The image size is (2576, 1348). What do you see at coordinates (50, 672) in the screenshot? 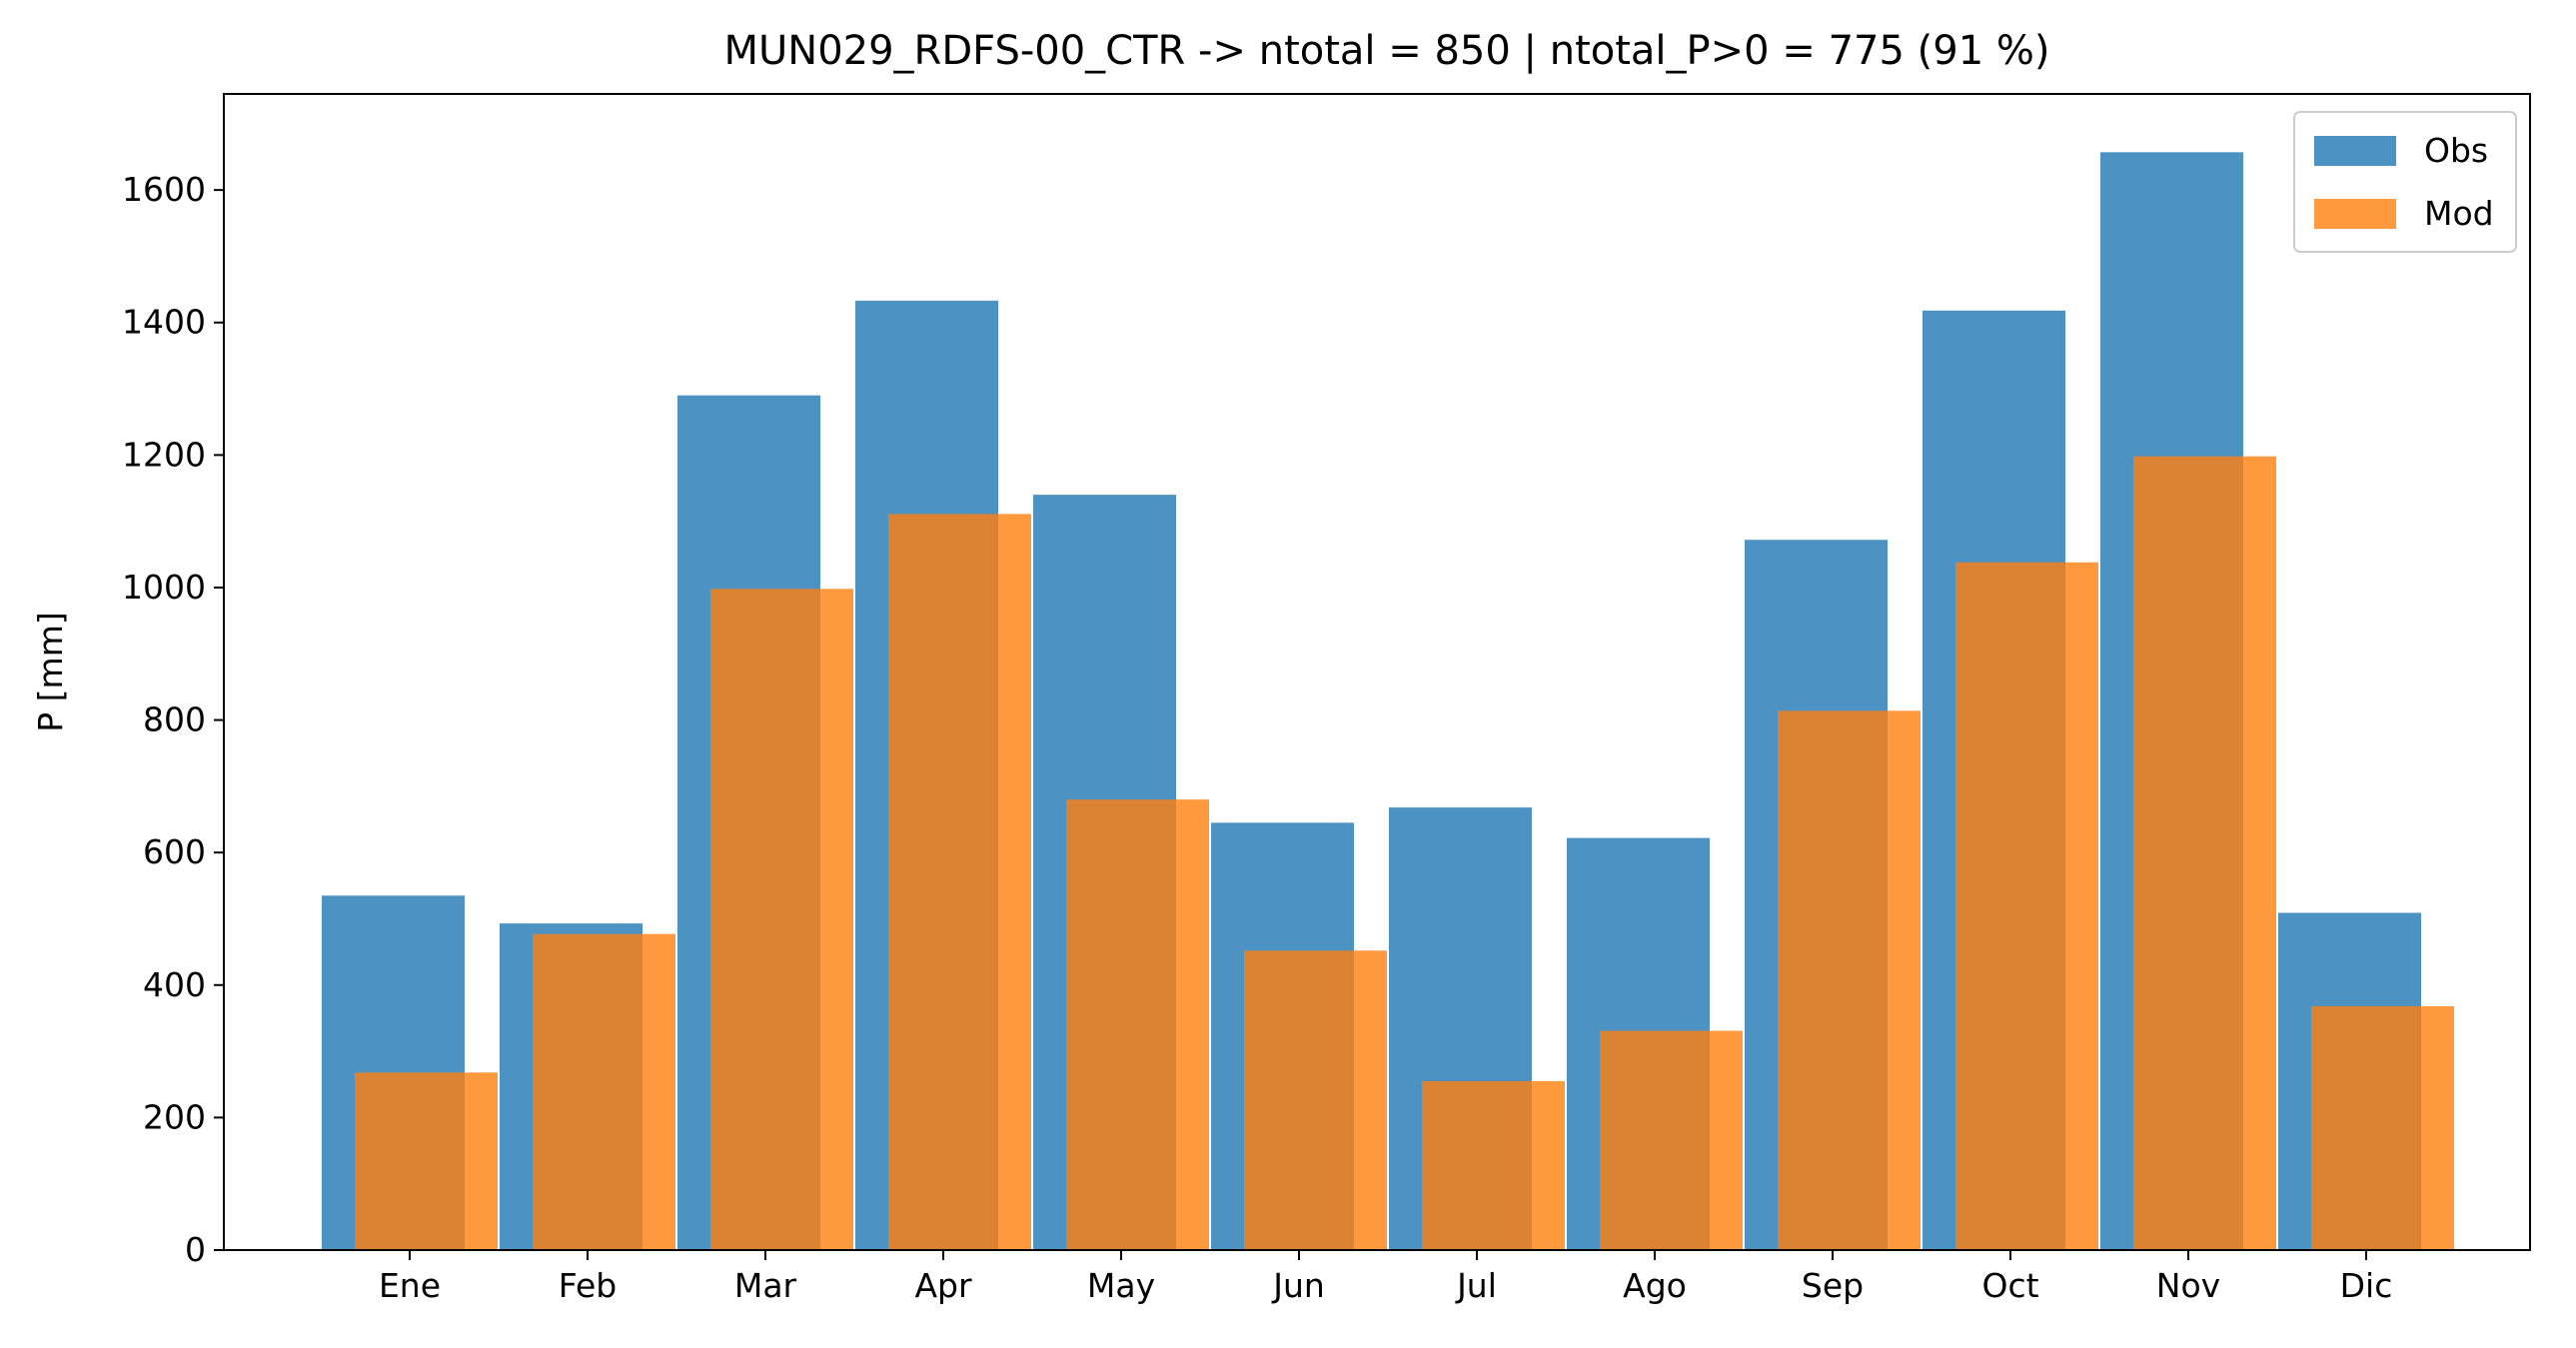
I see `y-axis-label: P [mm]` at bounding box center [50, 672].